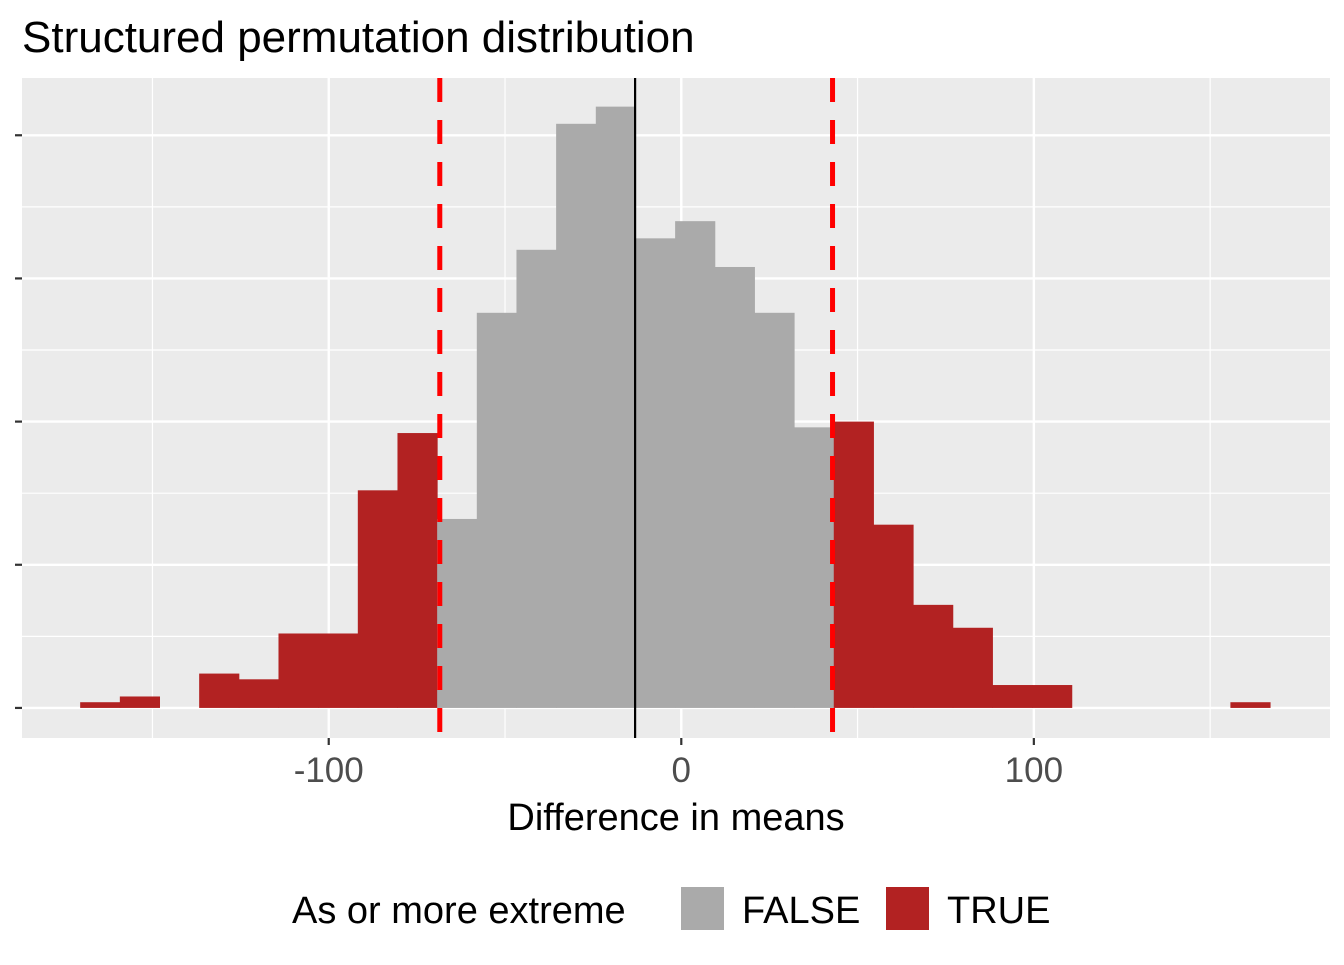 The height and width of the screenshot is (965, 1344). Describe the element at coordinates (358, 37) in the screenshot. I see `chart-title: Structured permutation distribution` at that location.